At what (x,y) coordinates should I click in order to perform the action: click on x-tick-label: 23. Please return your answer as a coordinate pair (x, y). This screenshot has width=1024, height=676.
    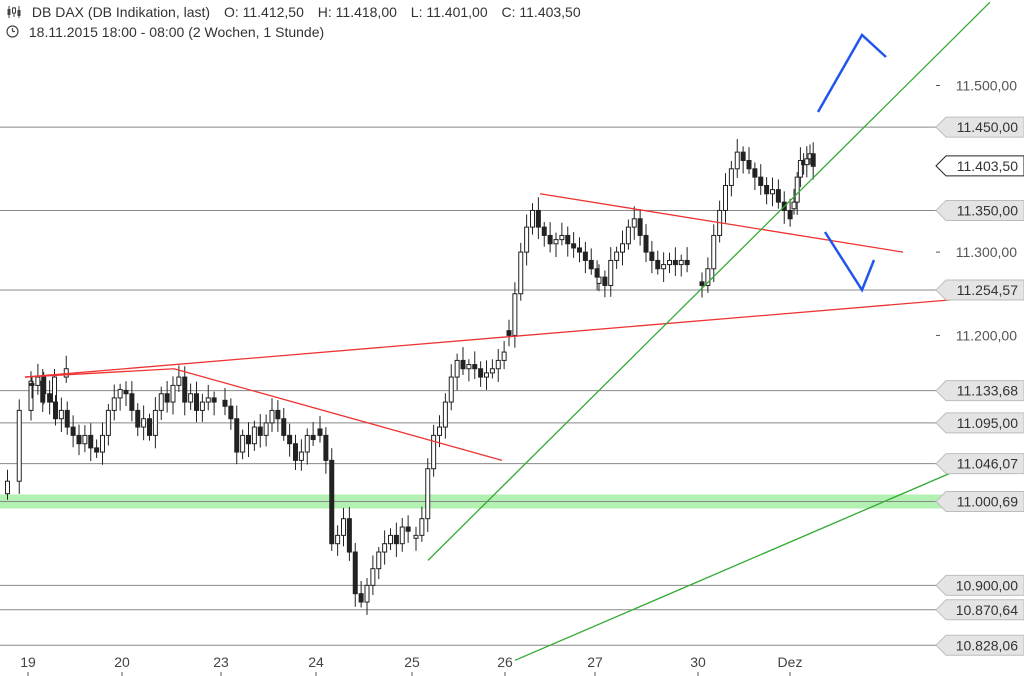
    Looking at the image, I should click on (221, 662).